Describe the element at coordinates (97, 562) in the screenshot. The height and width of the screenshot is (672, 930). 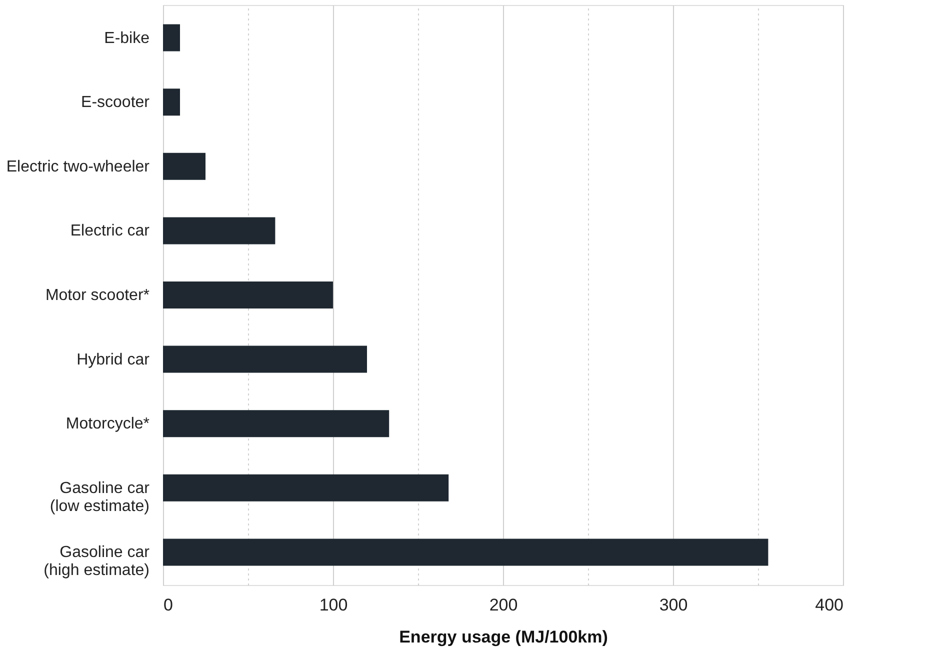
I see `y-tick-label: Gasoline car (high estimate)` at that location.